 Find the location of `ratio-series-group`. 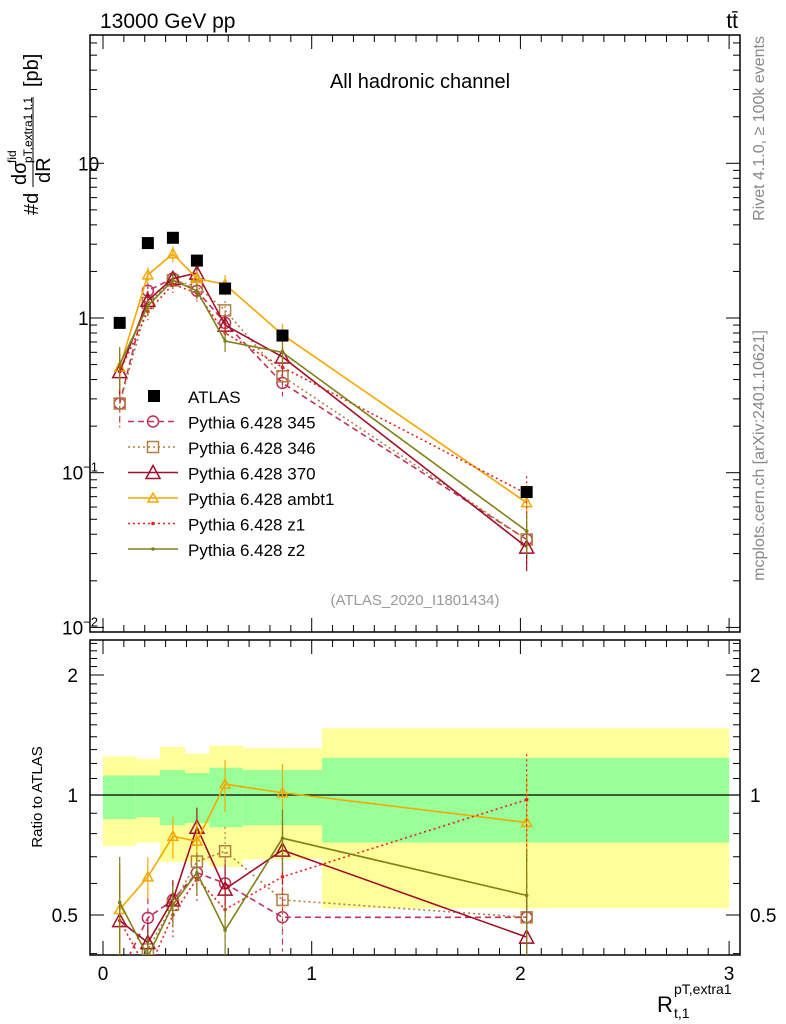

ratio-series-group is located at coordinates (323, 854).